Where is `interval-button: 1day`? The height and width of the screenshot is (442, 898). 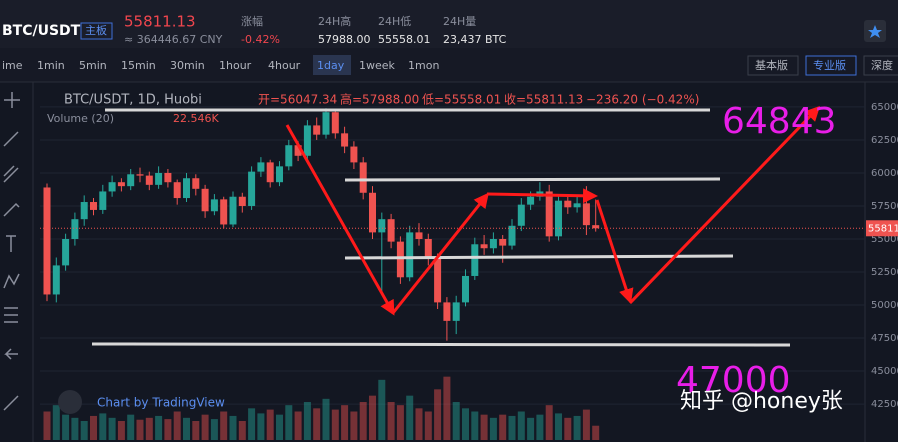 interval-button: 1day is located at coordinates (331, 65).